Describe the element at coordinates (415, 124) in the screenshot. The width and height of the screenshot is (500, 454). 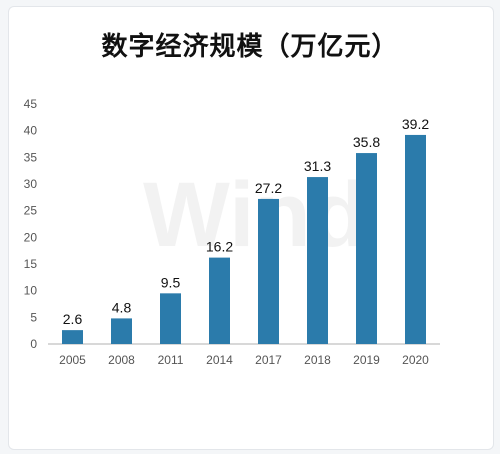
I see `data-label-2020: 39.2` at that location.